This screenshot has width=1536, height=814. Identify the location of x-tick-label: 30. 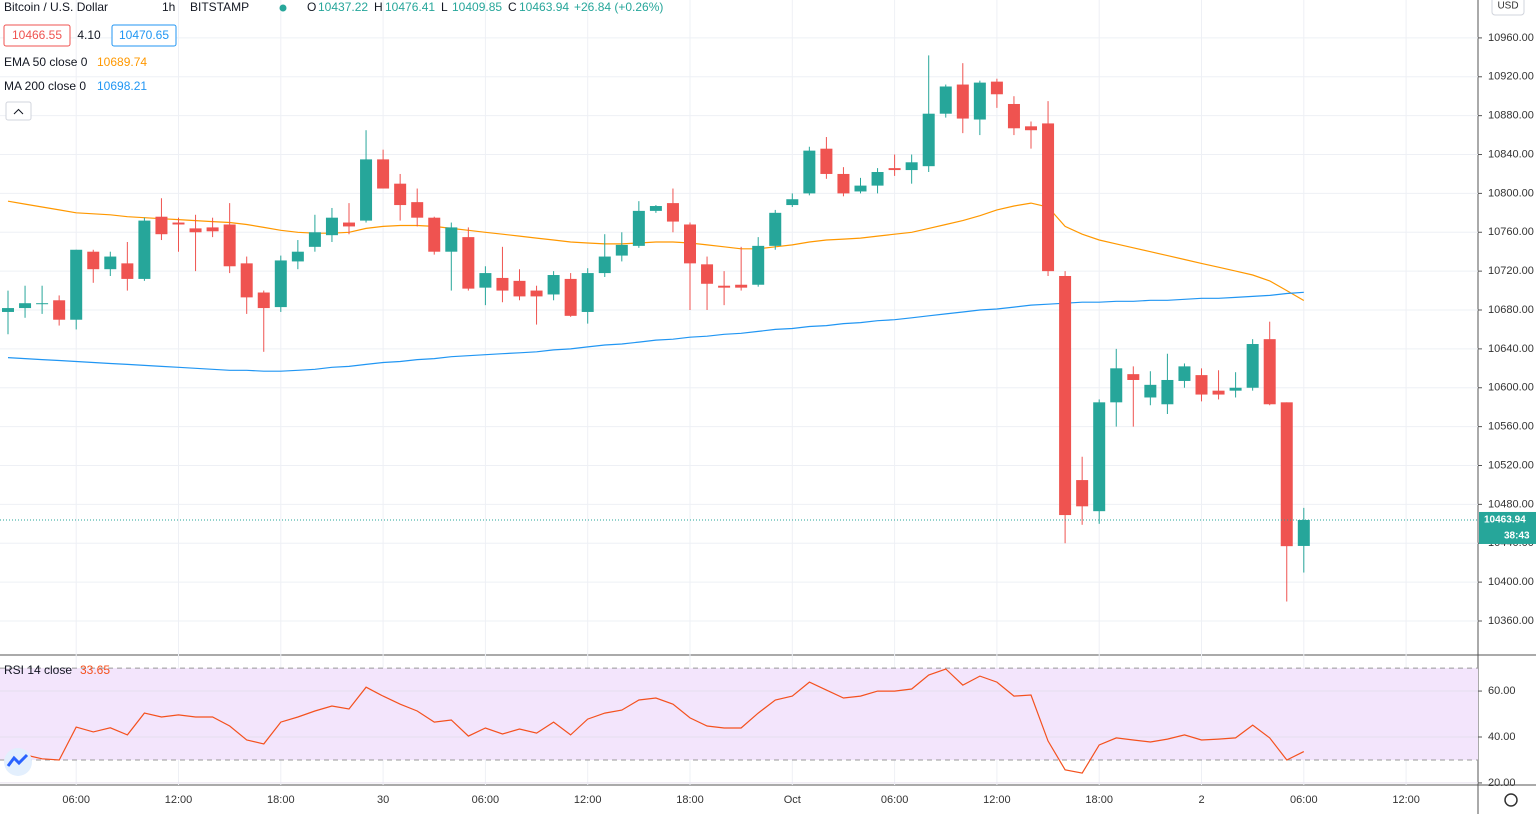
(383, 800).